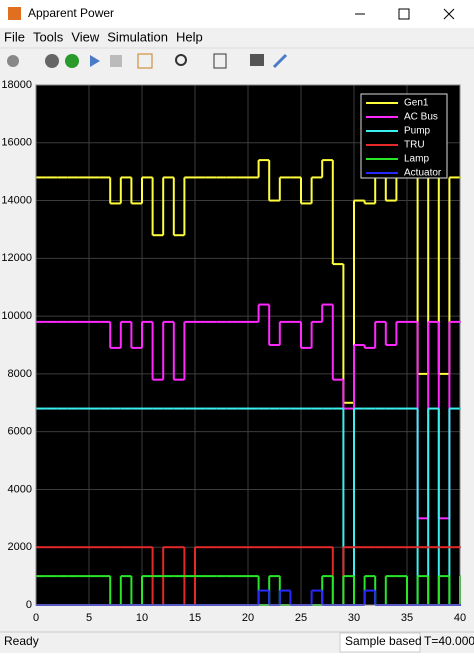 This screenshot has height=658, width=474. Describe the element at coordinates (14, 36) in the screenshot. I see `menu-item: File` at that location.